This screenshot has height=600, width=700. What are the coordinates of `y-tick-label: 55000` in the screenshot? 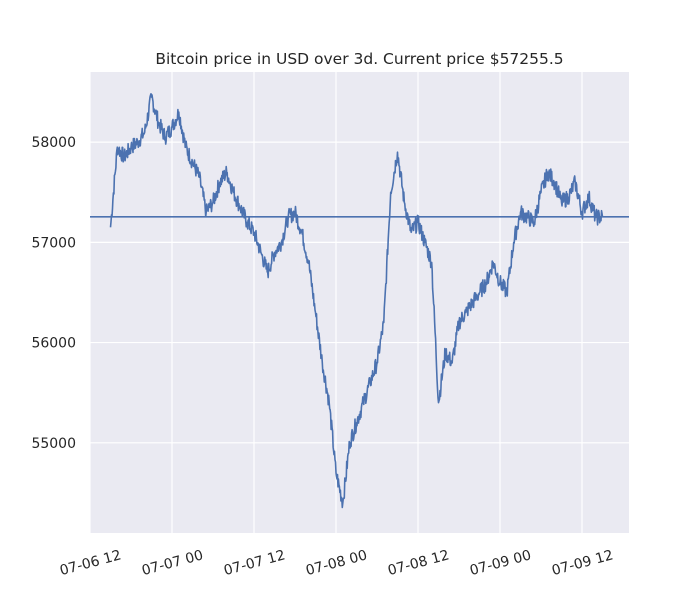 It's located at (53, 444).